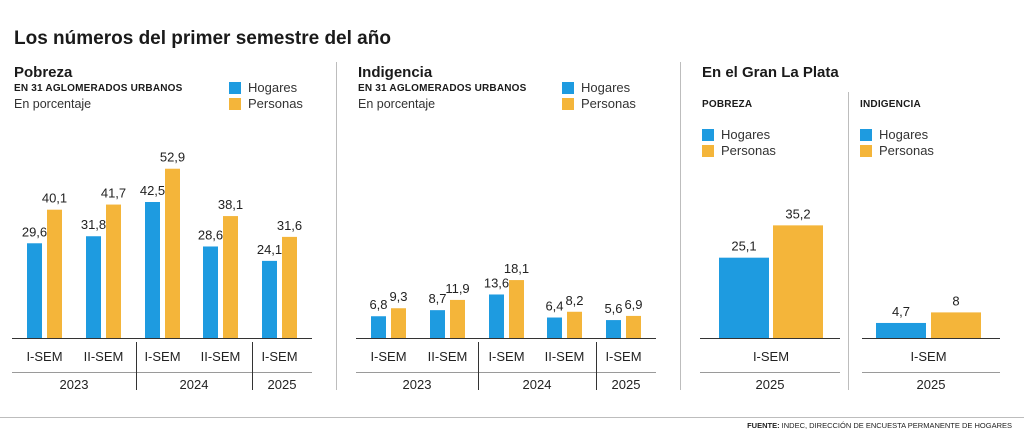  What do you see at coordinates (516, 268) in the screenshot?
I see `indigencia-data-label: 18,1` at bounding box center [516, 268].